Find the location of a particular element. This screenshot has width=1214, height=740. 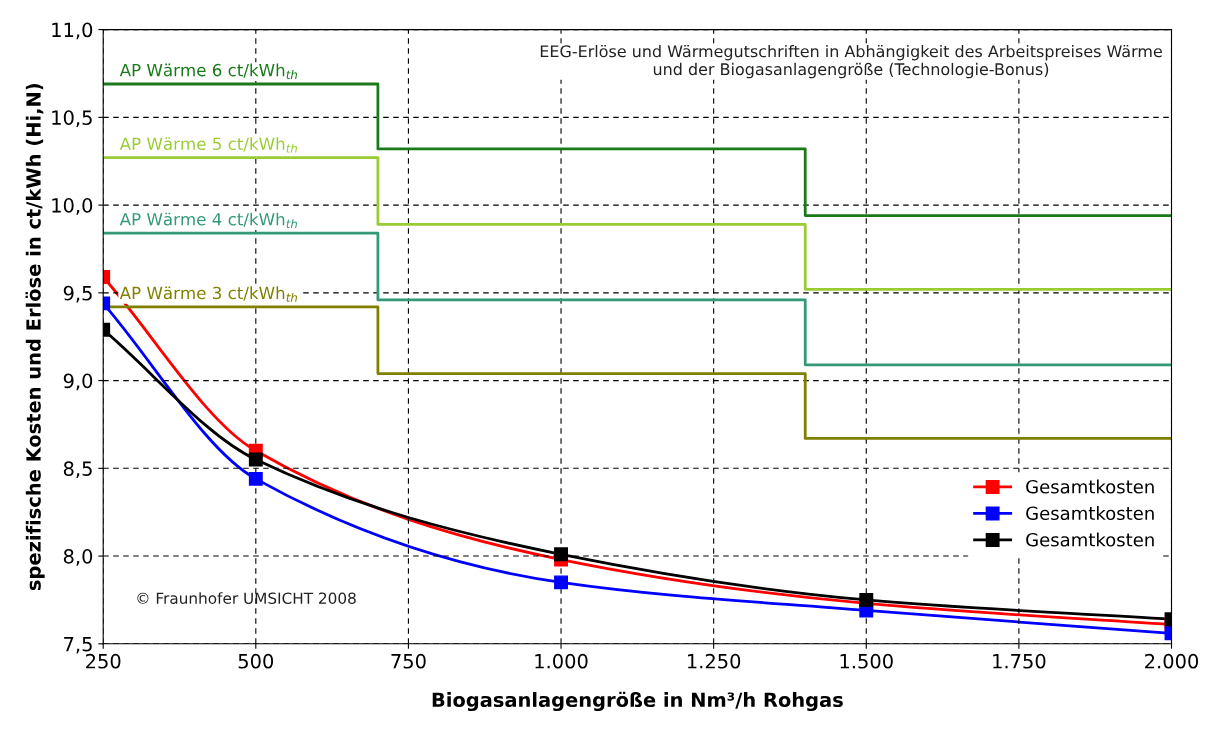

series-label: AP Wärme 3 ct/kWh$_{th}$ is located at coordinates (208, 294).